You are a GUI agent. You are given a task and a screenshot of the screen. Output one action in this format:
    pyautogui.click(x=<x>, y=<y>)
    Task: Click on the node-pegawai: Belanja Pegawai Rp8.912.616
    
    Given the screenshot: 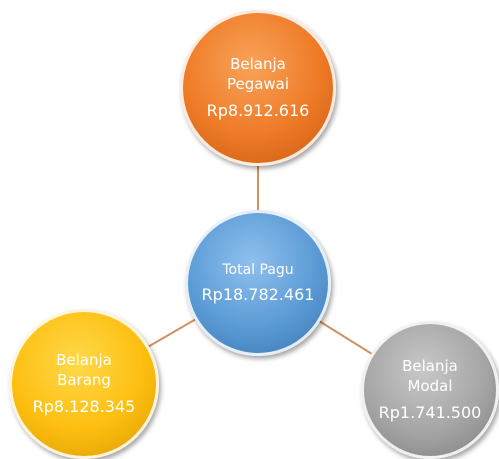 What is the action you would take?
    pyautogui.click(x=258, y=88)
    